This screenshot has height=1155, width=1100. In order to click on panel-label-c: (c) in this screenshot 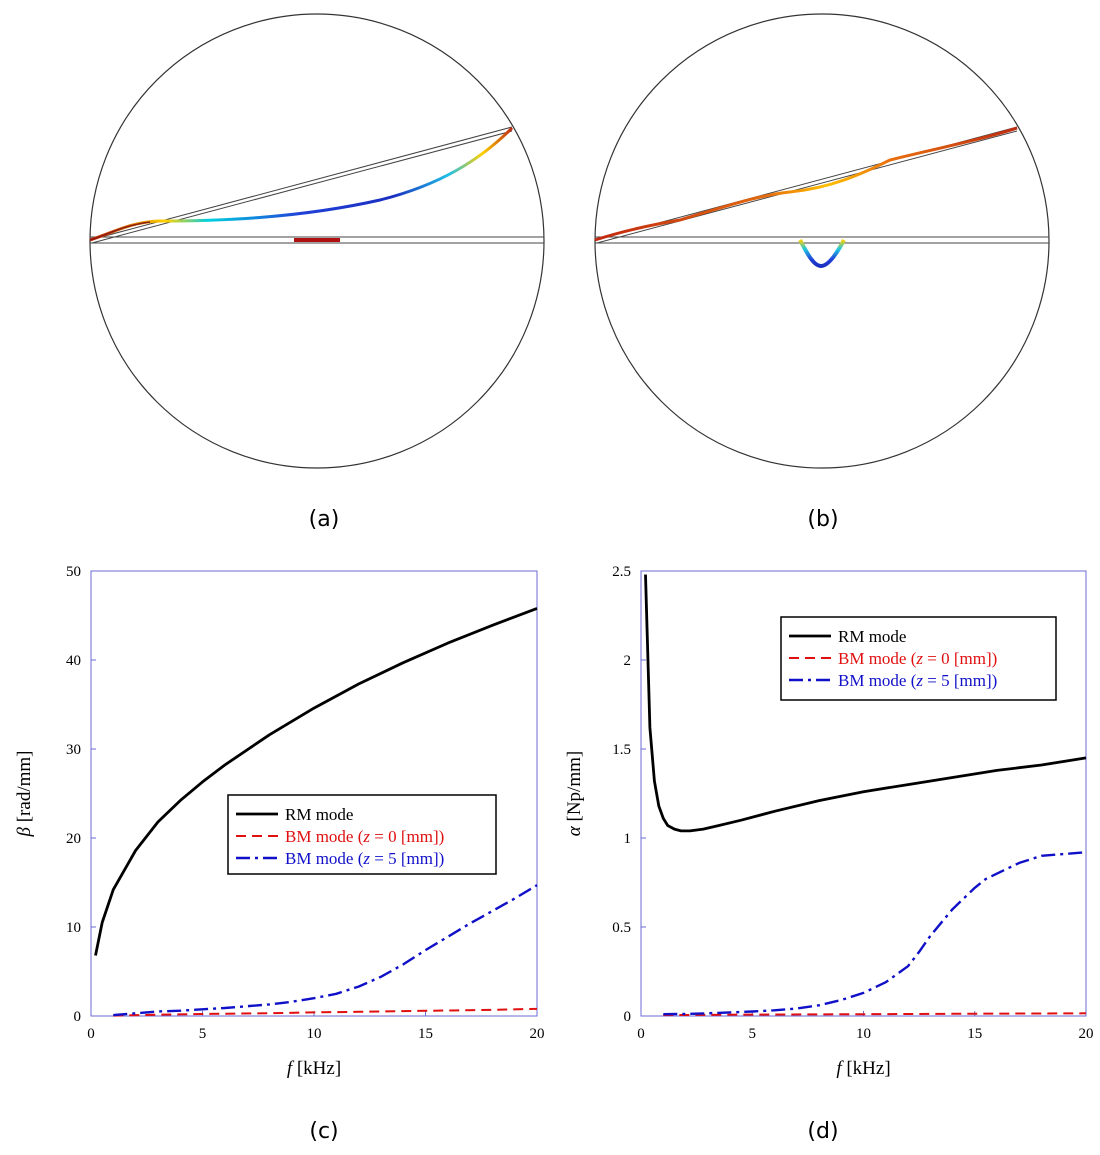, I will do `click(323, 1131)`.